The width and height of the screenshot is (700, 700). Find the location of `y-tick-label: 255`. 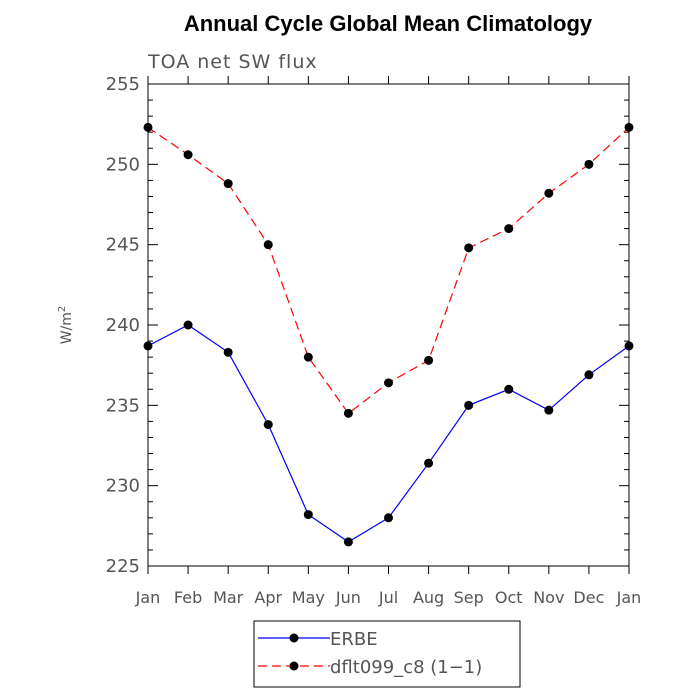

y-tick-label: 255 is located at coordinates (123, 84).